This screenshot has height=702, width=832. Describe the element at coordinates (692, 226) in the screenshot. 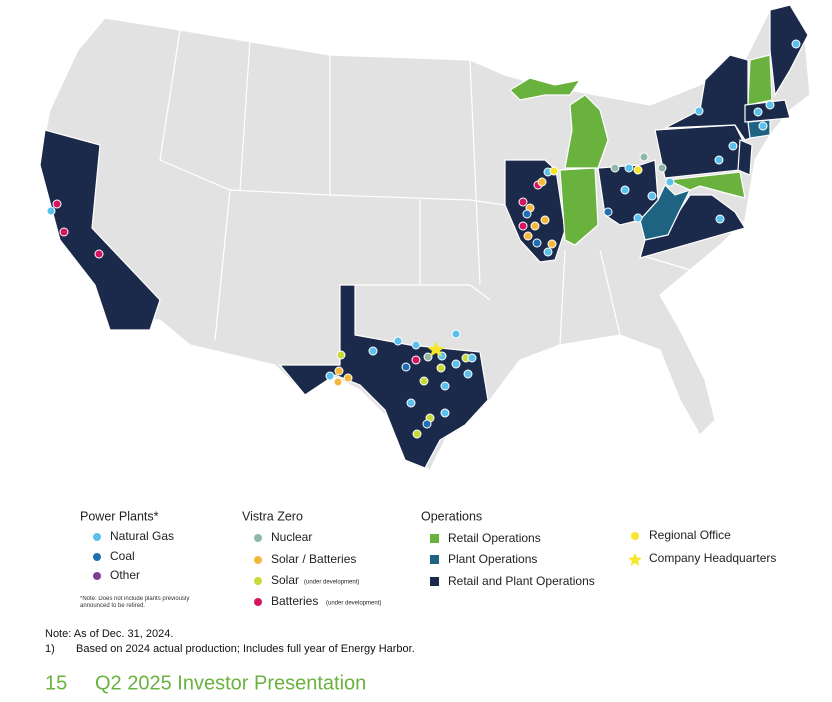

I see `state-virginia` at that location.